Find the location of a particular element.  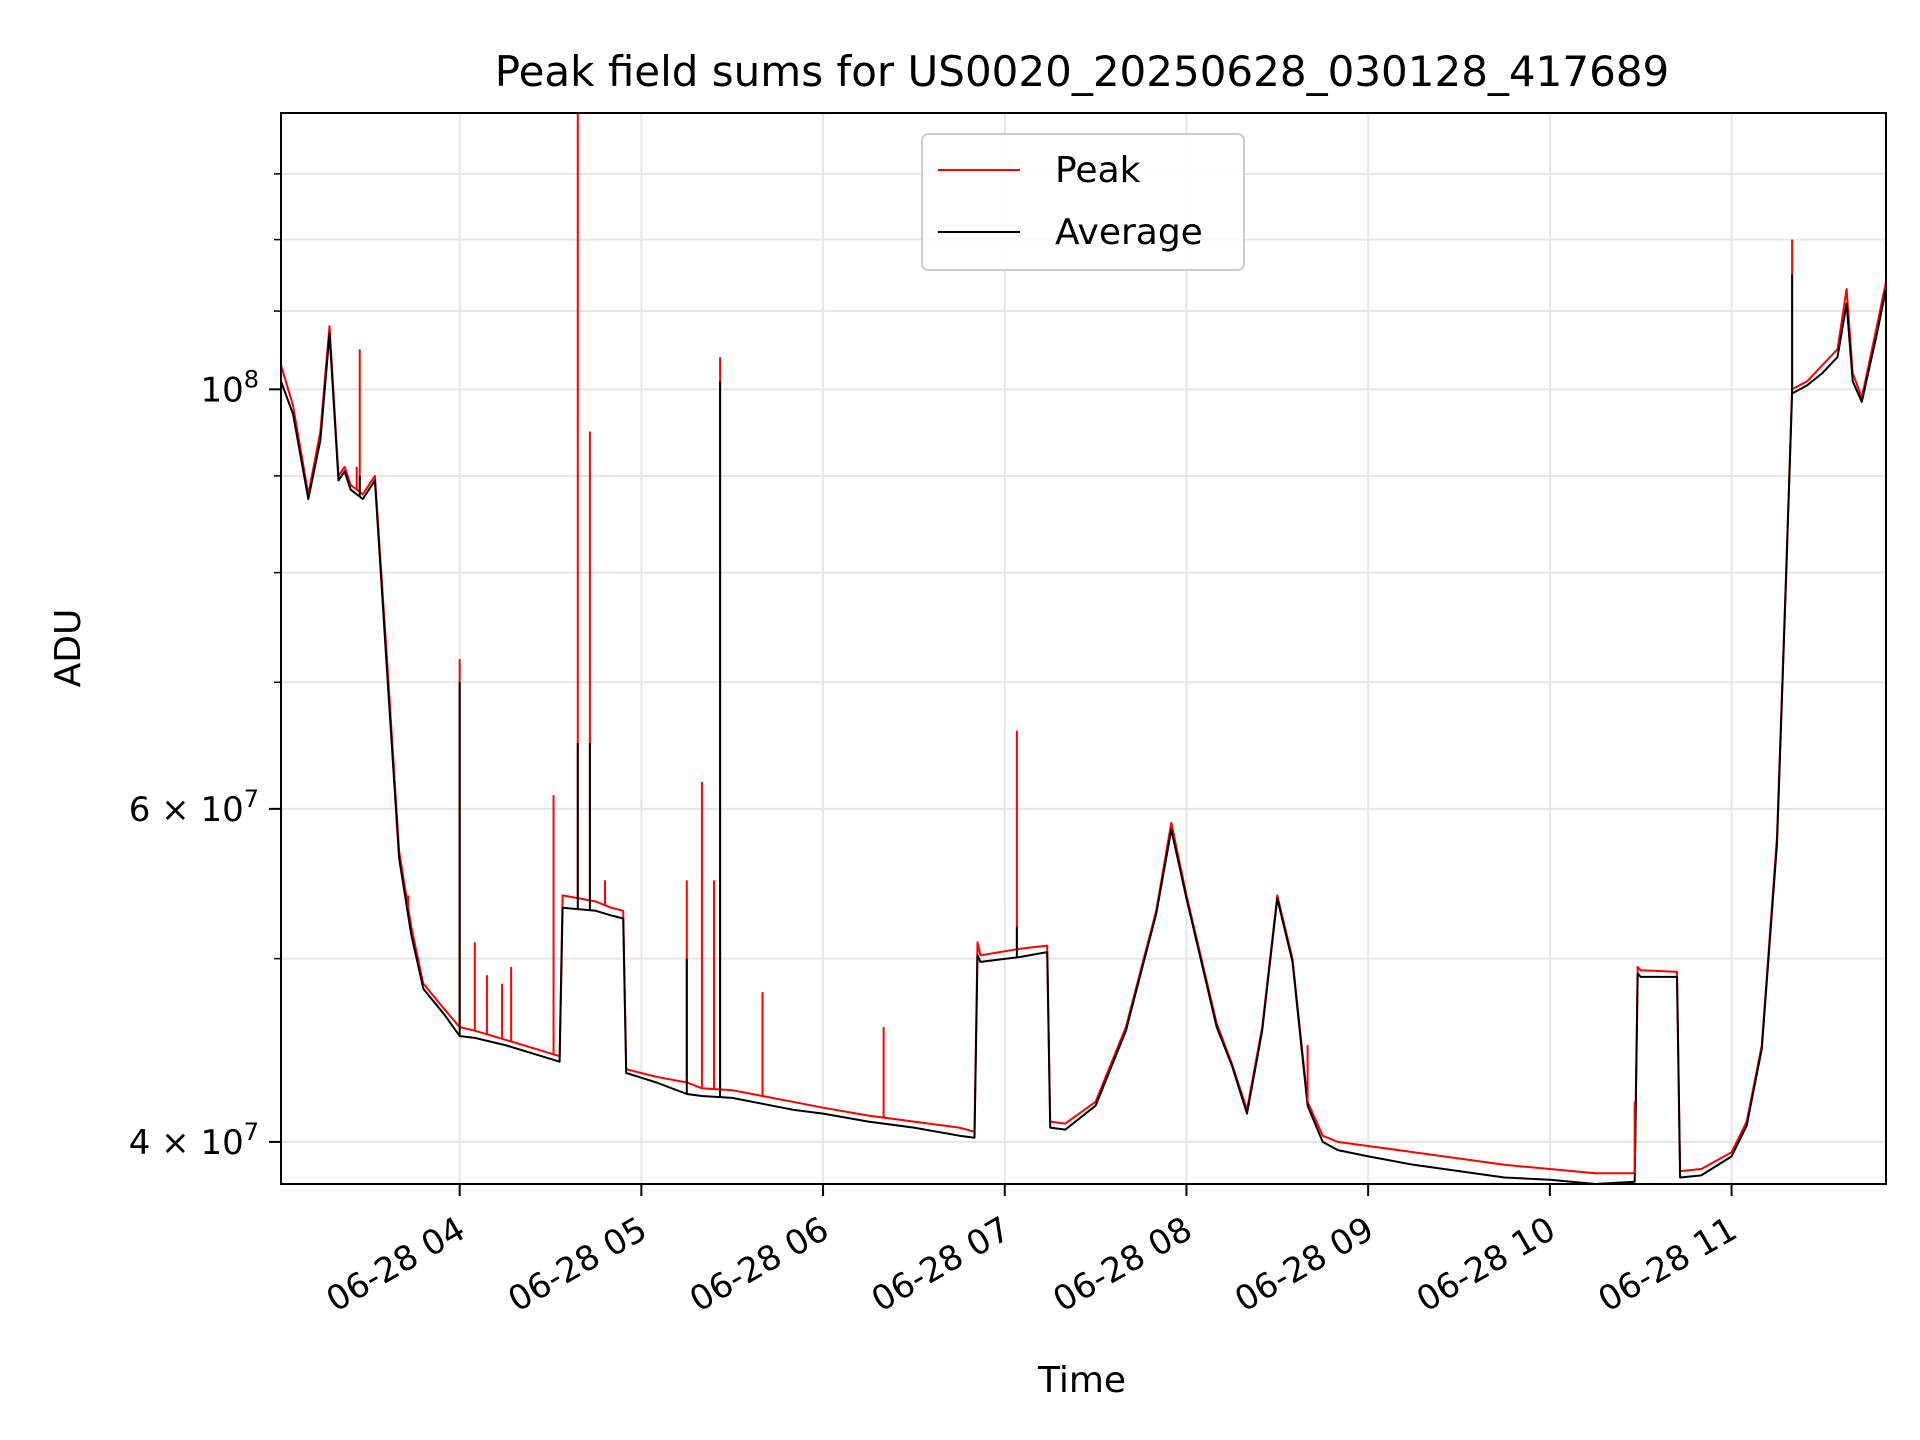

y-tick-label: 4 × 107 is located at coordinates (194, 1140).